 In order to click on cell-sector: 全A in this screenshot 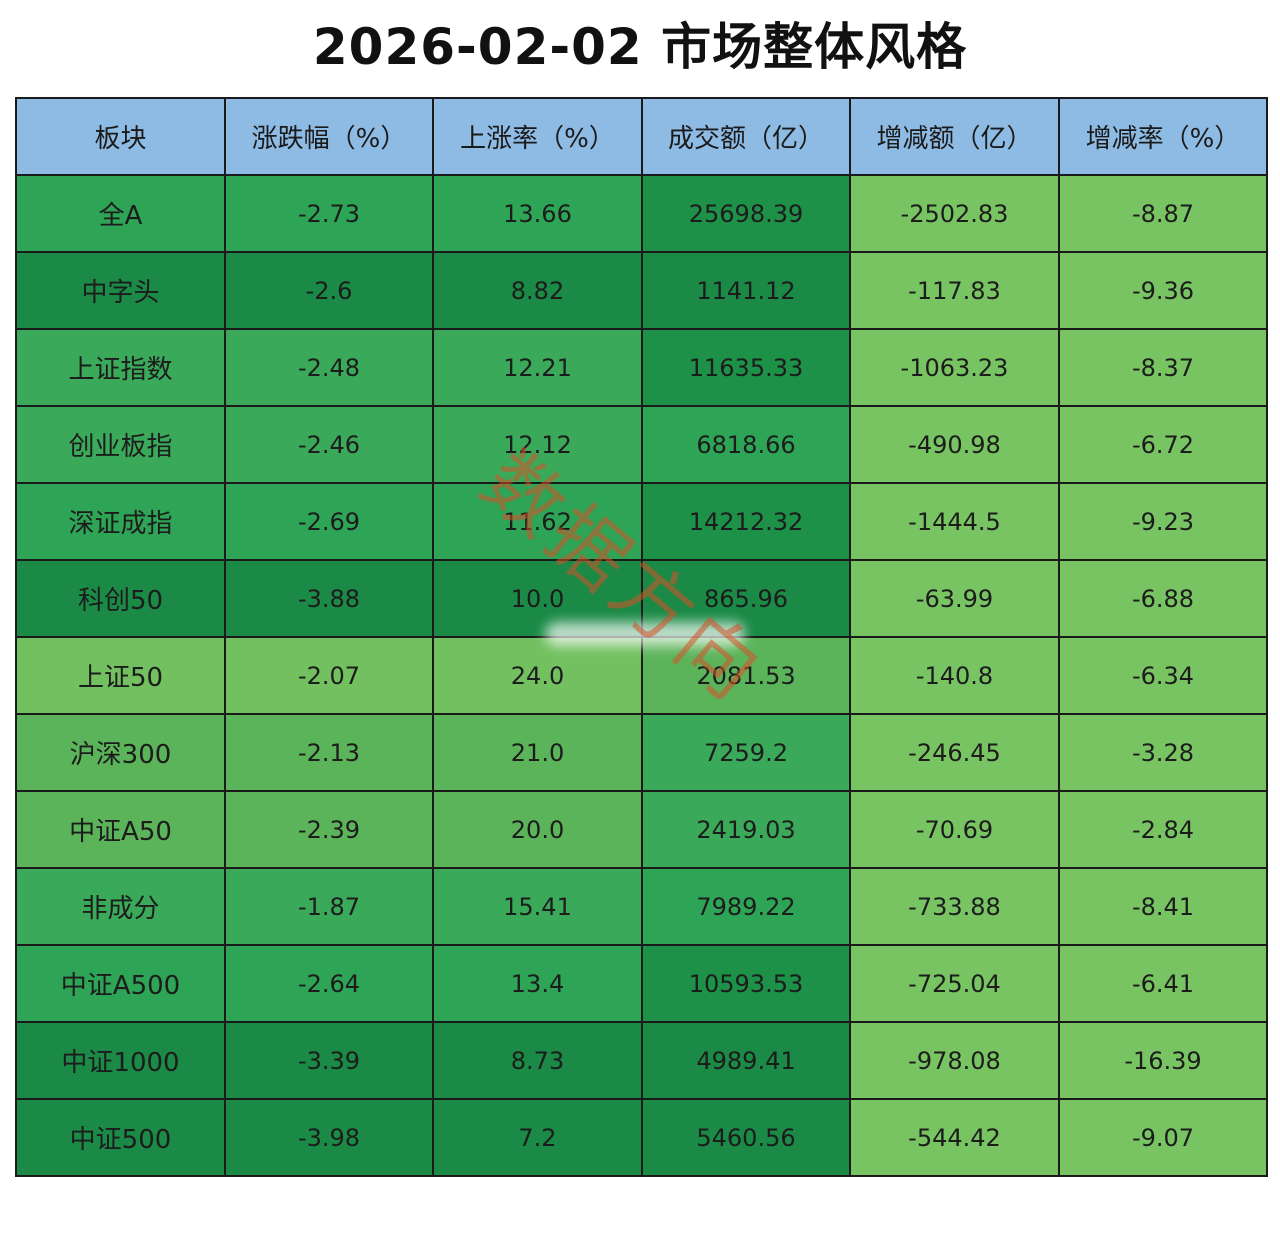, I will do `click(120, 213)`.